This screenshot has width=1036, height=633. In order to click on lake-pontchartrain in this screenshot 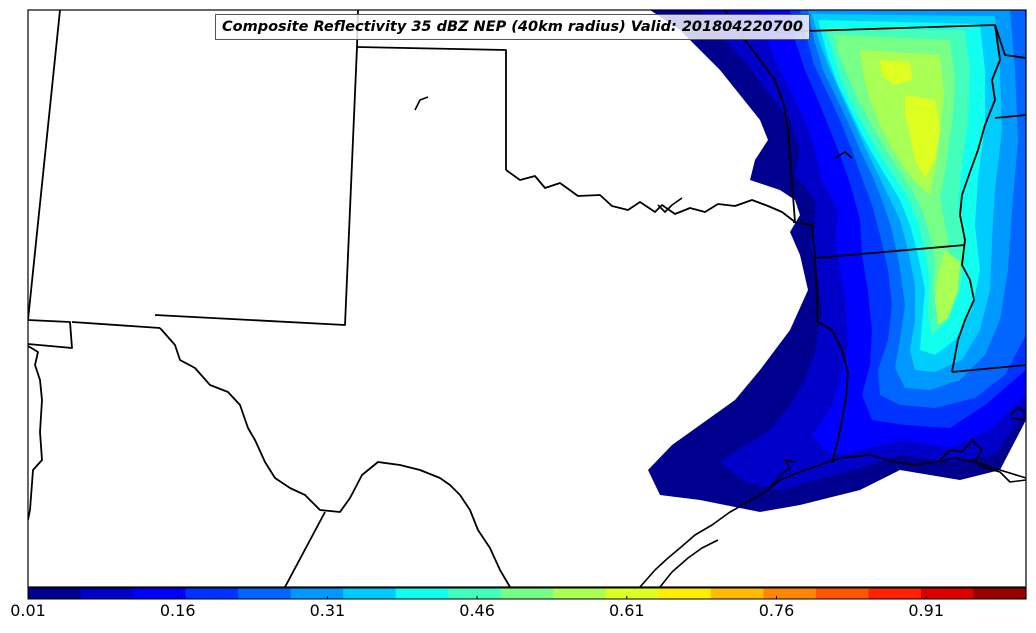, I will do `click(1017, 414)`.